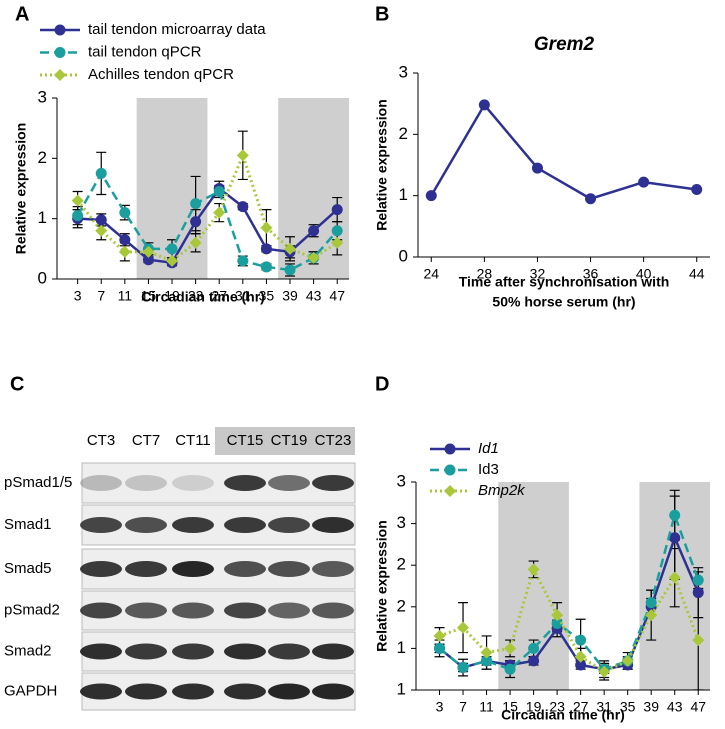 The height and width of the screenshot is (729, 725). I want to click on row-label: pSmad2, so click(32, 609).